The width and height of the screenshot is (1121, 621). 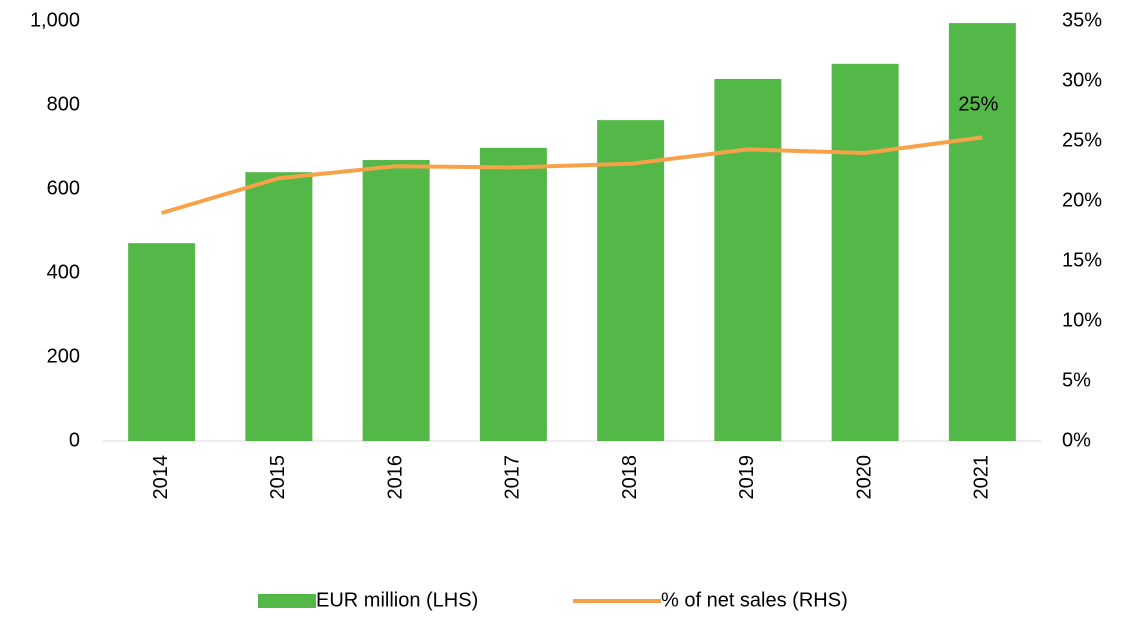 What do you see at coordinates (161, 477) in the screenshot?
I see `x-tick-label: 2014` at bounding box center [161, 477].